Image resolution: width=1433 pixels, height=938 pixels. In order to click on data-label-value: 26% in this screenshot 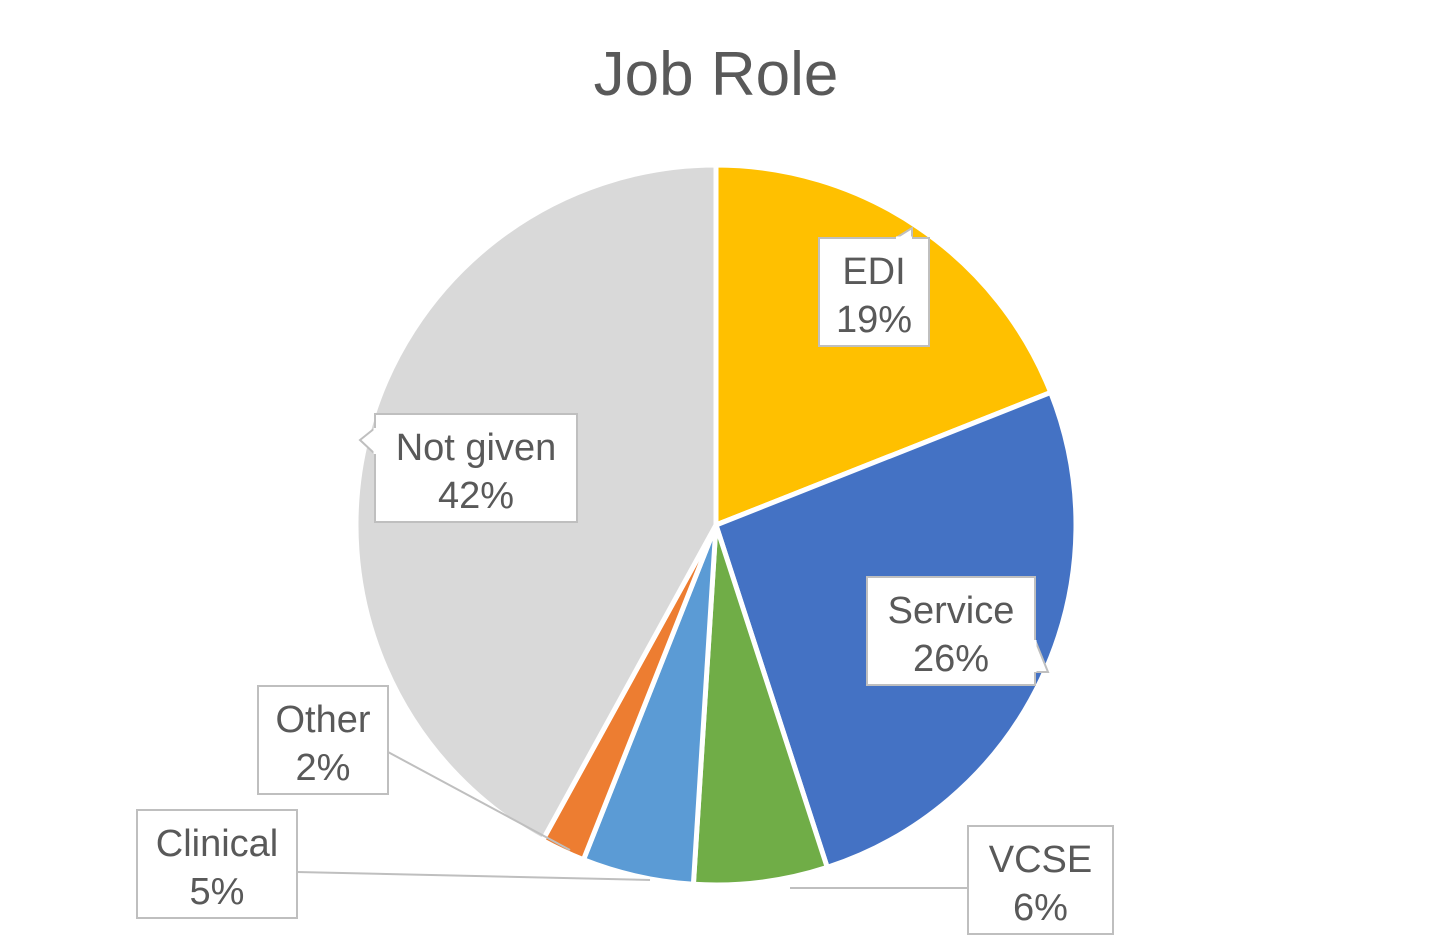, I will do `click(951, 659)`.